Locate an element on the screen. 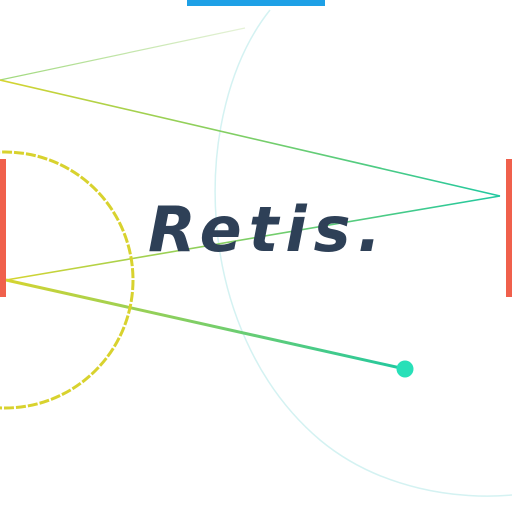 The height and width of the screenshot is (512, 512). game-title: Retis. is located at coordinates (268, 229).